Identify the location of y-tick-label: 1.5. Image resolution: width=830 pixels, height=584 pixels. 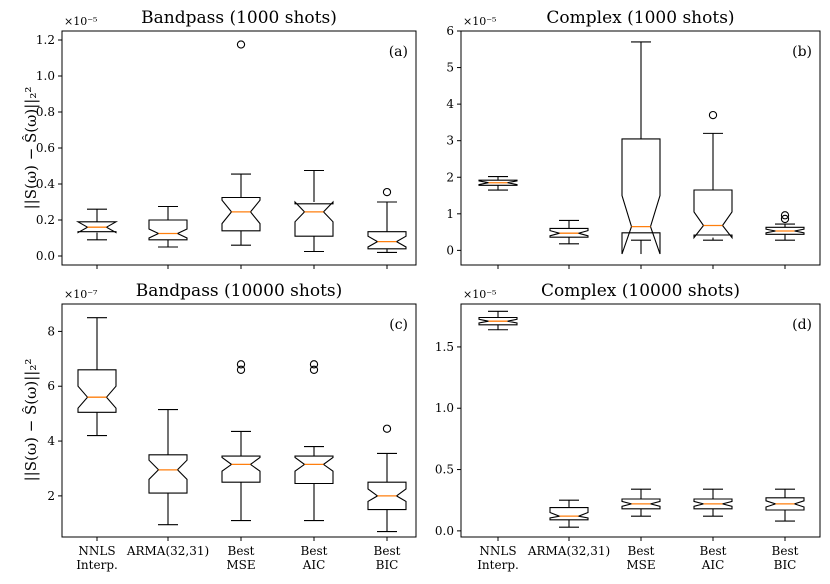
(444, 347).